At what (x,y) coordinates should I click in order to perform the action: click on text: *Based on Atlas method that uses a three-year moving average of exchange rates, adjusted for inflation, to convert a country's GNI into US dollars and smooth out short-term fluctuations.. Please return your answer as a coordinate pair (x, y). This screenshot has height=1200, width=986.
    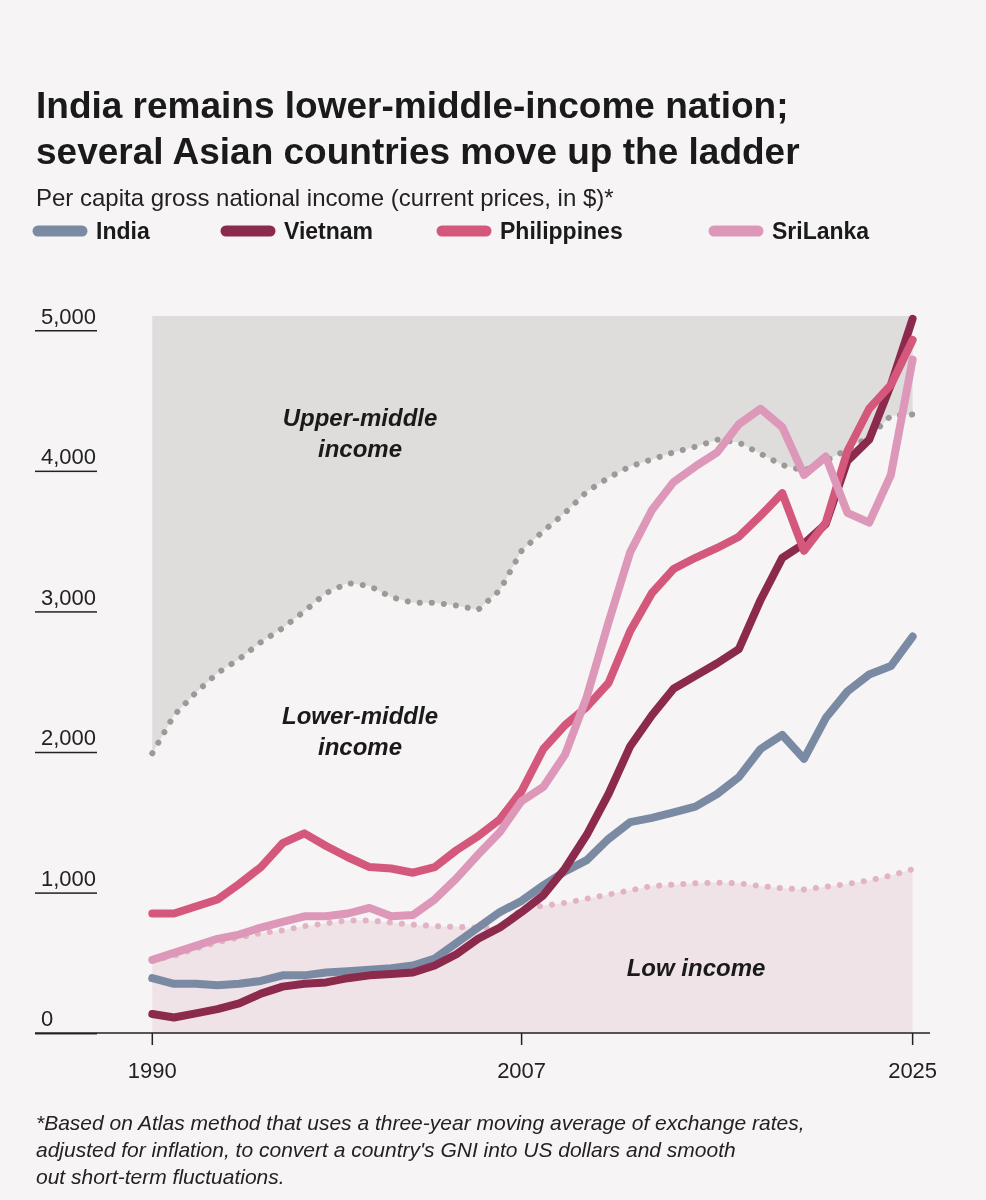
    Looking at the image, I should click on (420, 1149).